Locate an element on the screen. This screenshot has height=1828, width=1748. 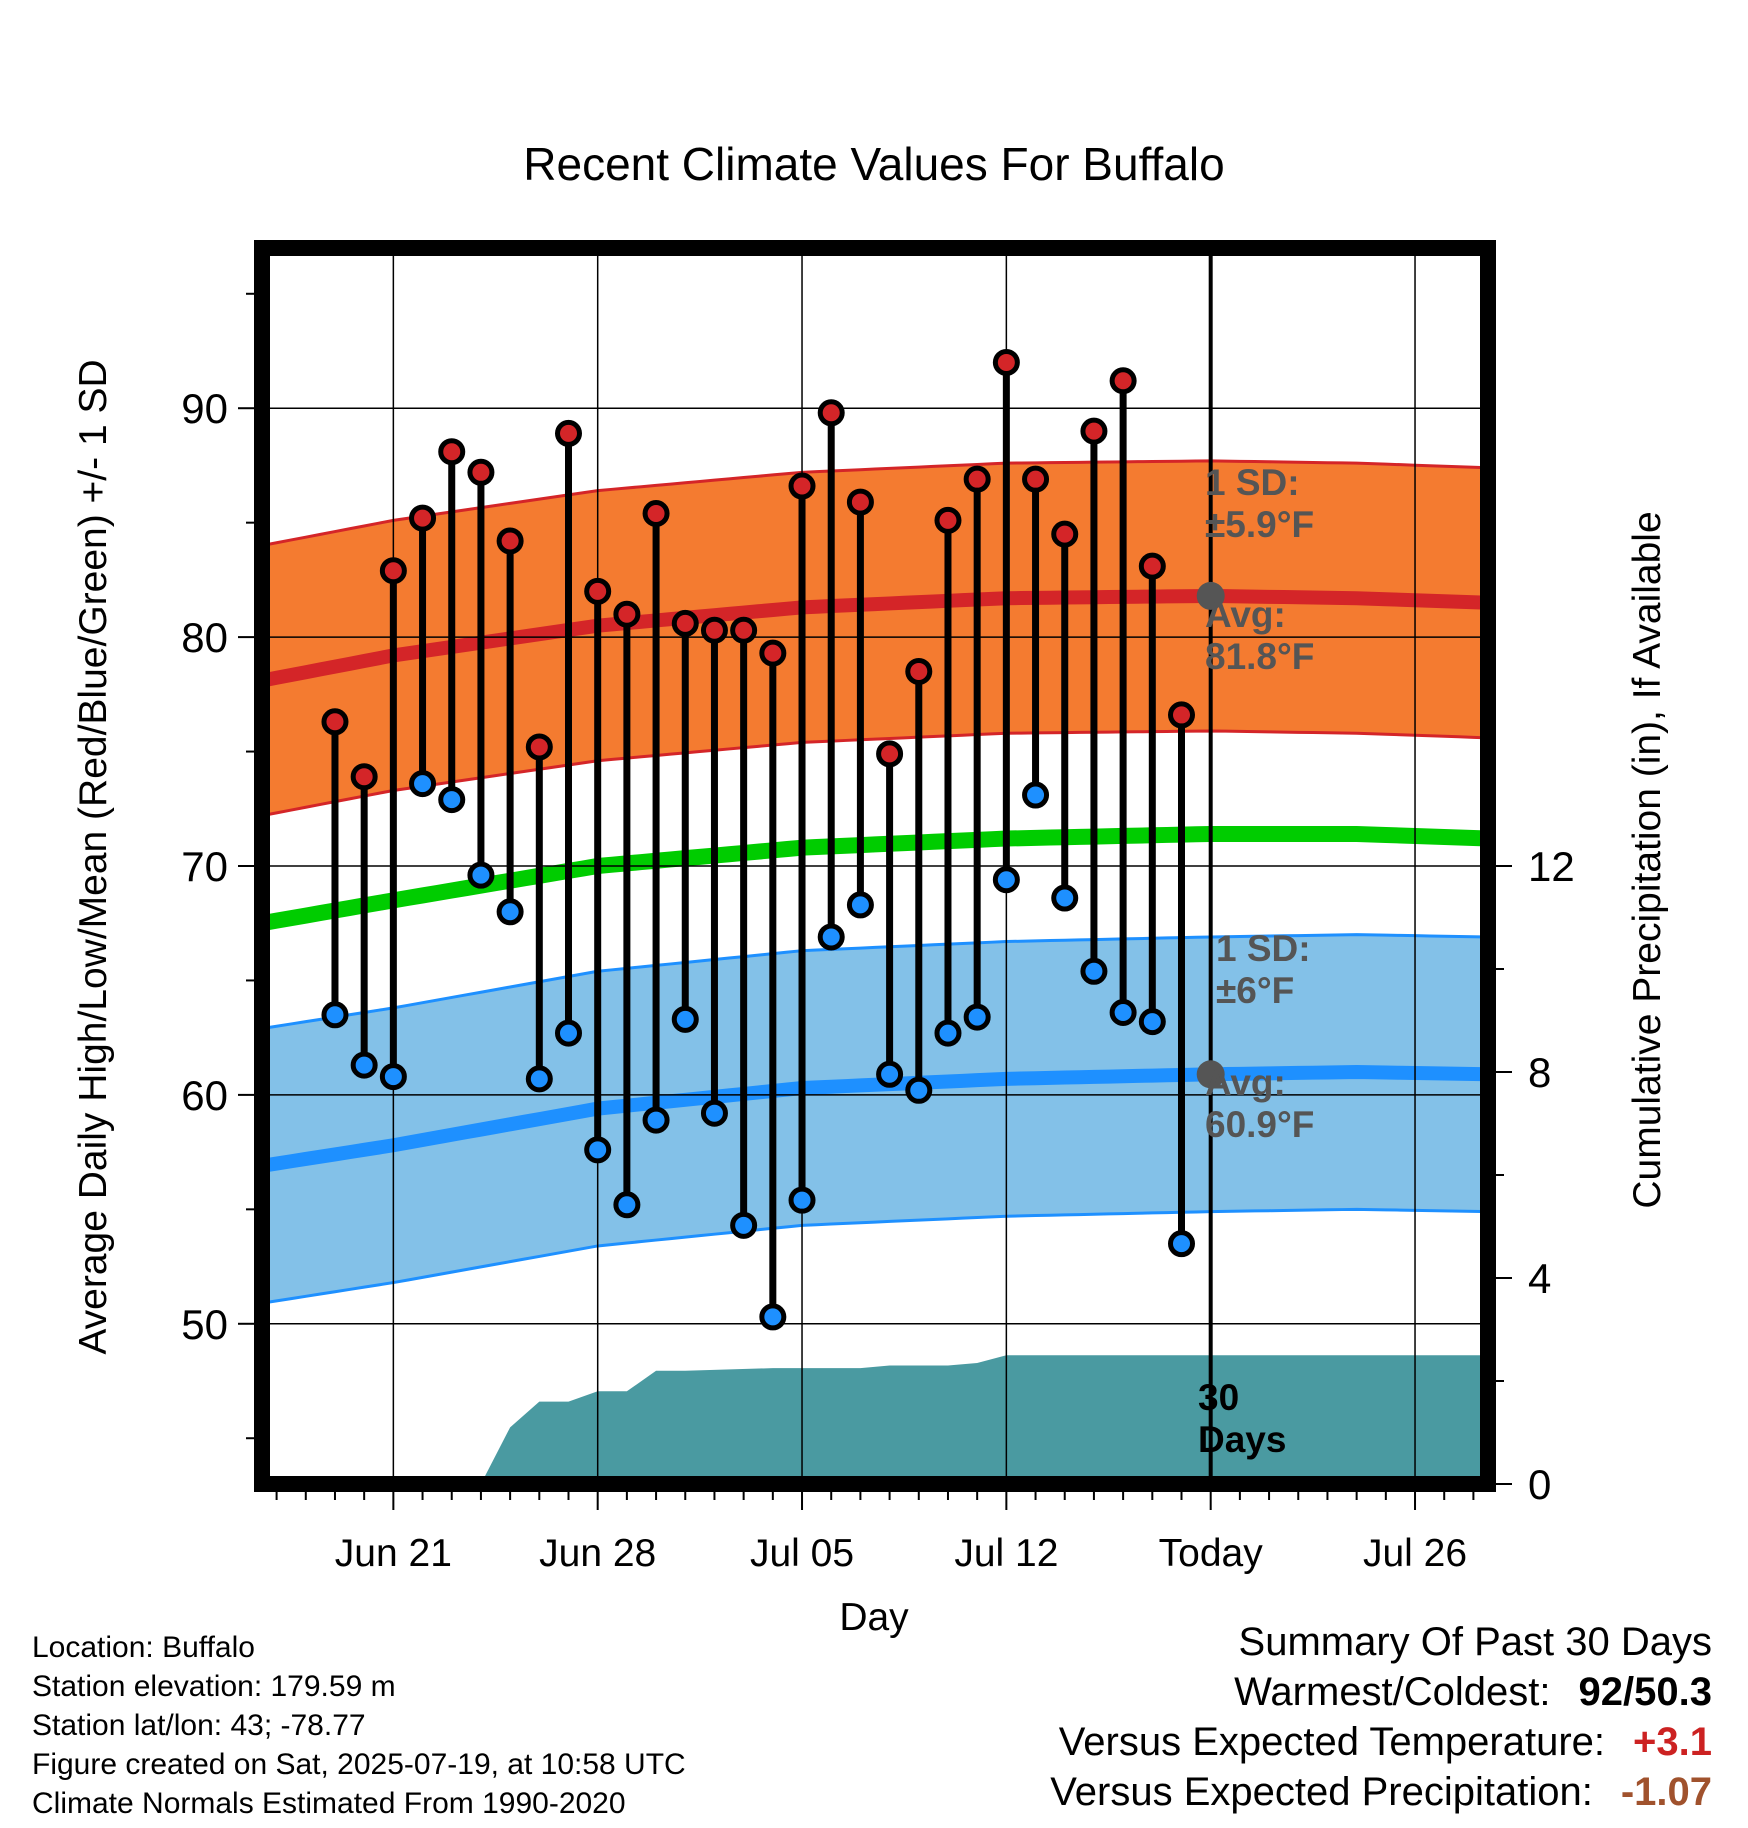
precip-value: -1.07 is located at coordinates (1666, 1792).